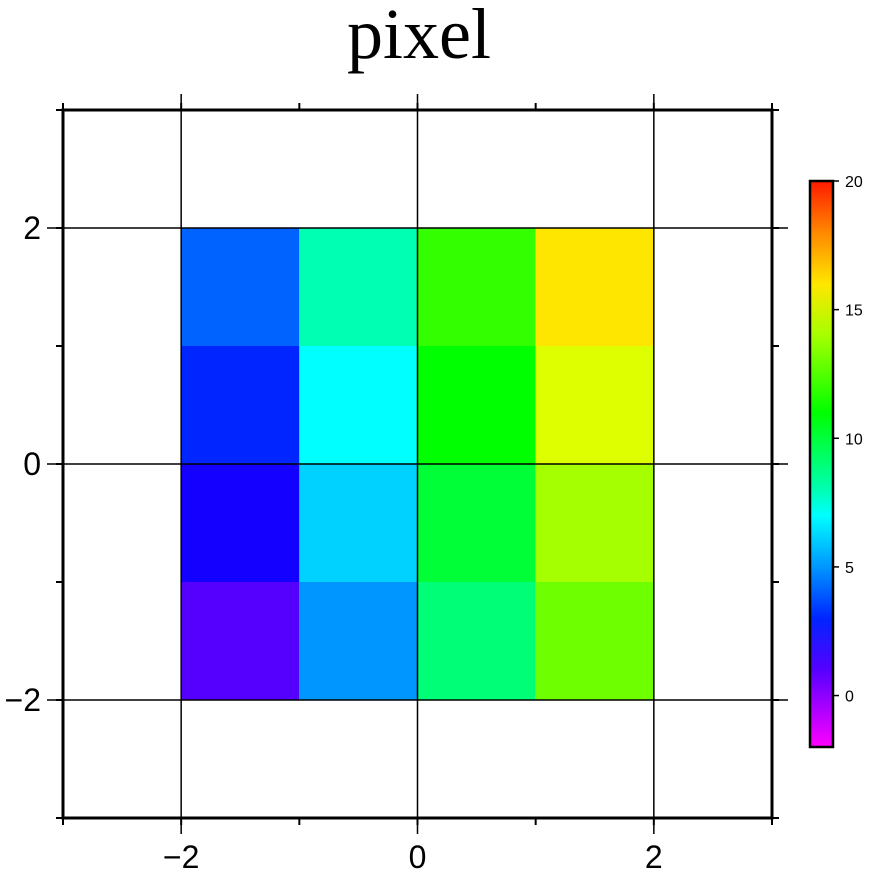 Image resolution: width=869 pixels, height=869 pixels. Describe the element at coordinates (854, 182) in the screenshot. I see `colorbar-tick-label: 20` at that location.